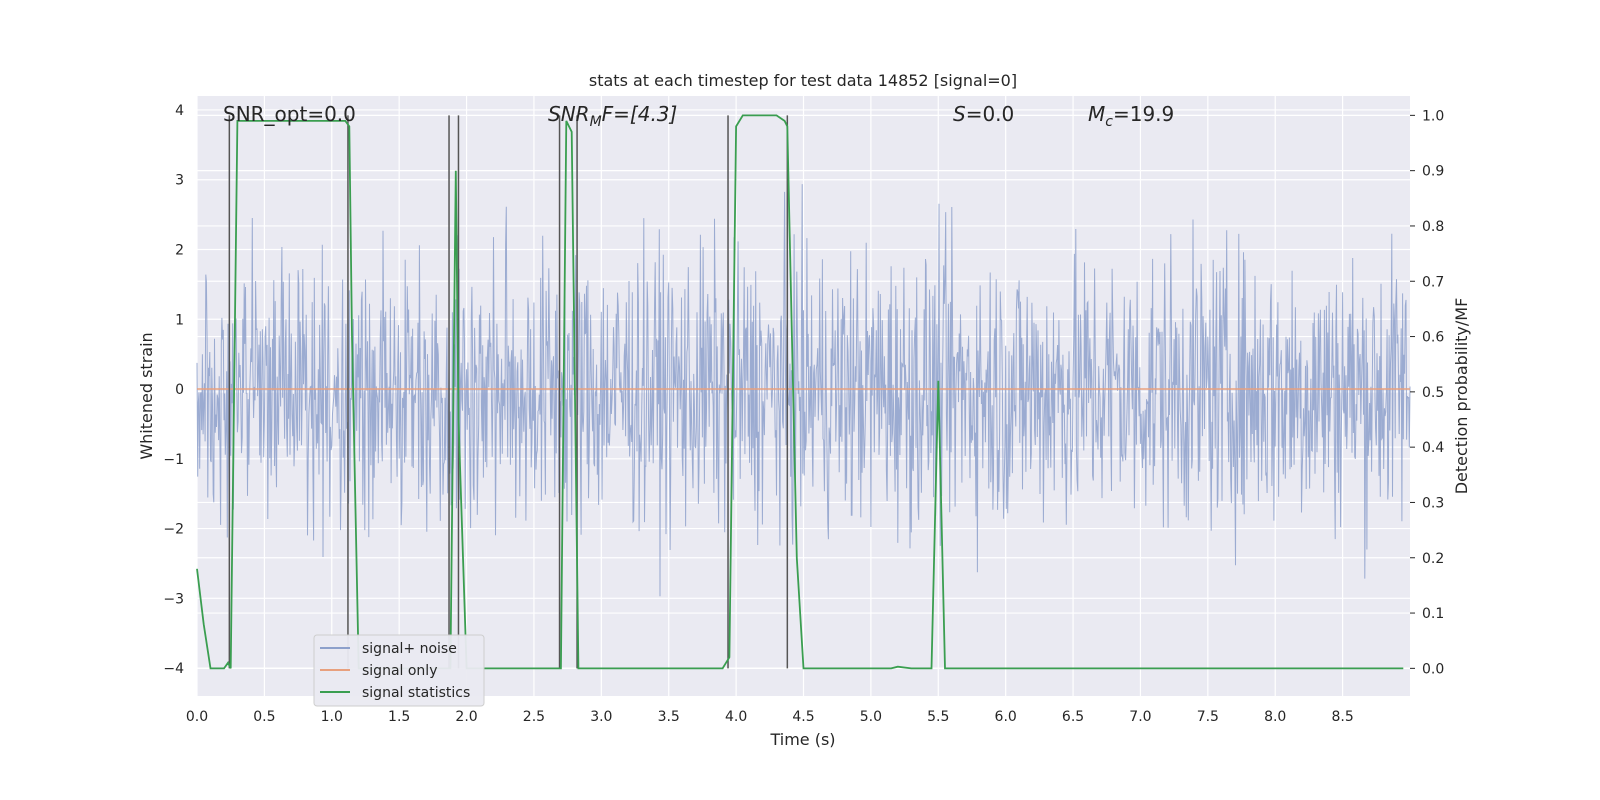 This screenshot has height=800, width=1600. What do you see at coordinates (173, 530) in the screenshot?
I see `y-left-tick-label: −2` at bounding box center [173, 530].